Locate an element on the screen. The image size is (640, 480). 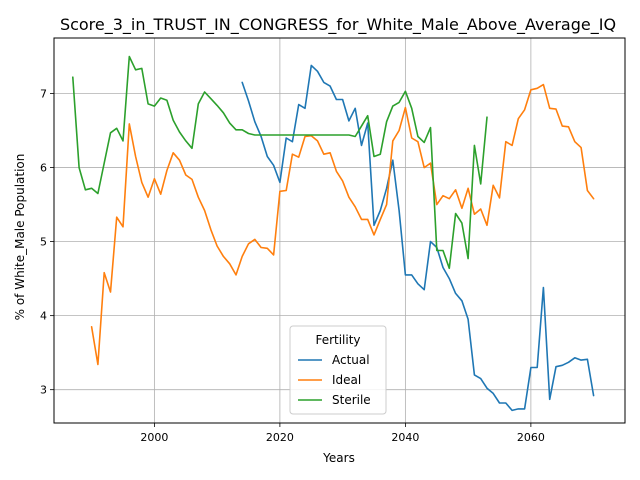
y-axis-label: % of White_Male Population is located at coordinates (20, 237).